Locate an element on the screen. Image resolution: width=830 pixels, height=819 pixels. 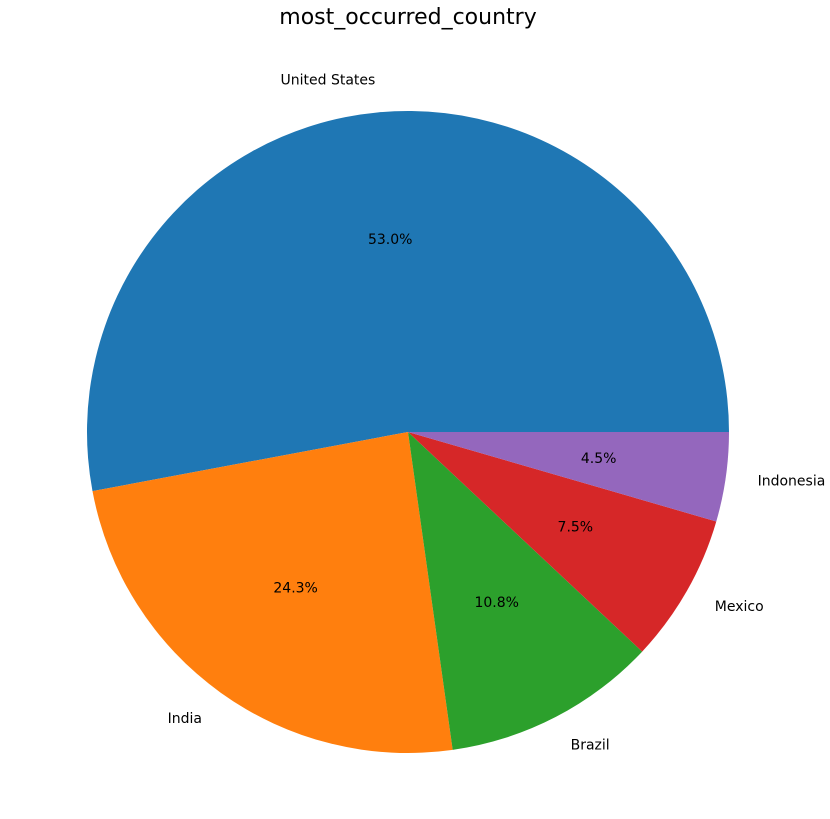
pie-percent-label: 53.0% is located at coordinates (390, 240).